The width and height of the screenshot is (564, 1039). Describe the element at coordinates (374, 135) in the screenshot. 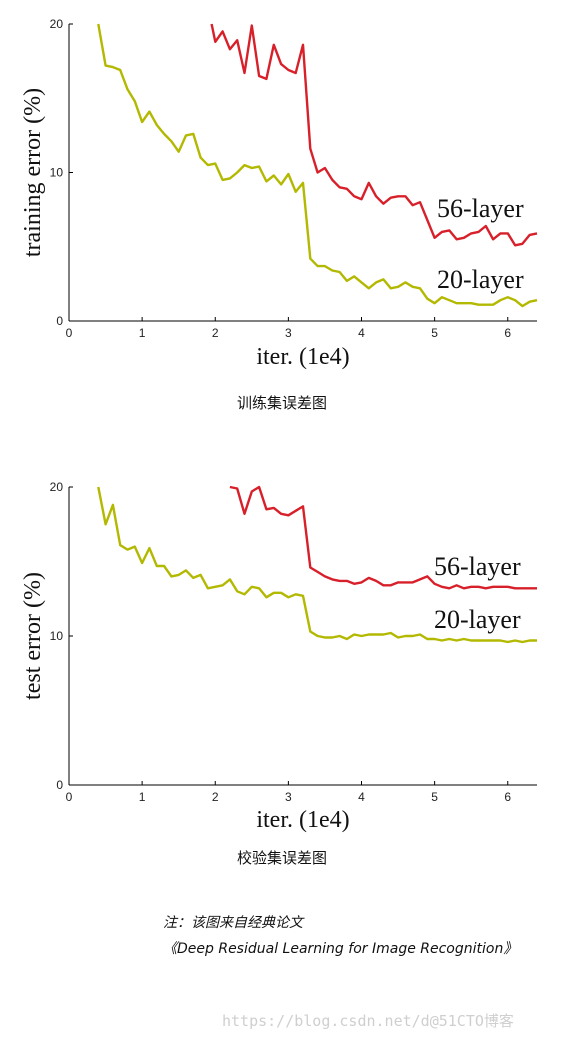

I see `series-line-56-layer` at that location.